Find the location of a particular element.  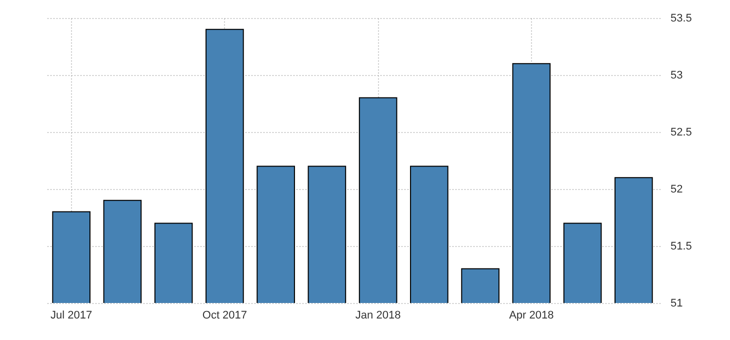

y-tick-label: 51 is located at coordinates (676, 304).